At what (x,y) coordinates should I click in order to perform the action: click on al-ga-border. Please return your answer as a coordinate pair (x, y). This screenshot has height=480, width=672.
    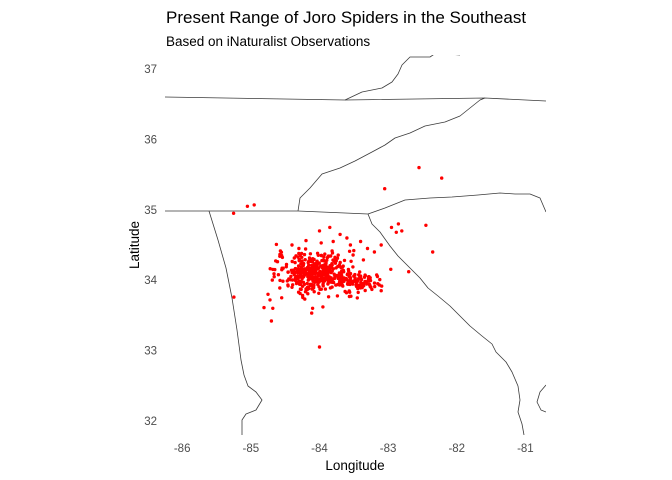
    Looking at the image, I should click on (235, 322).